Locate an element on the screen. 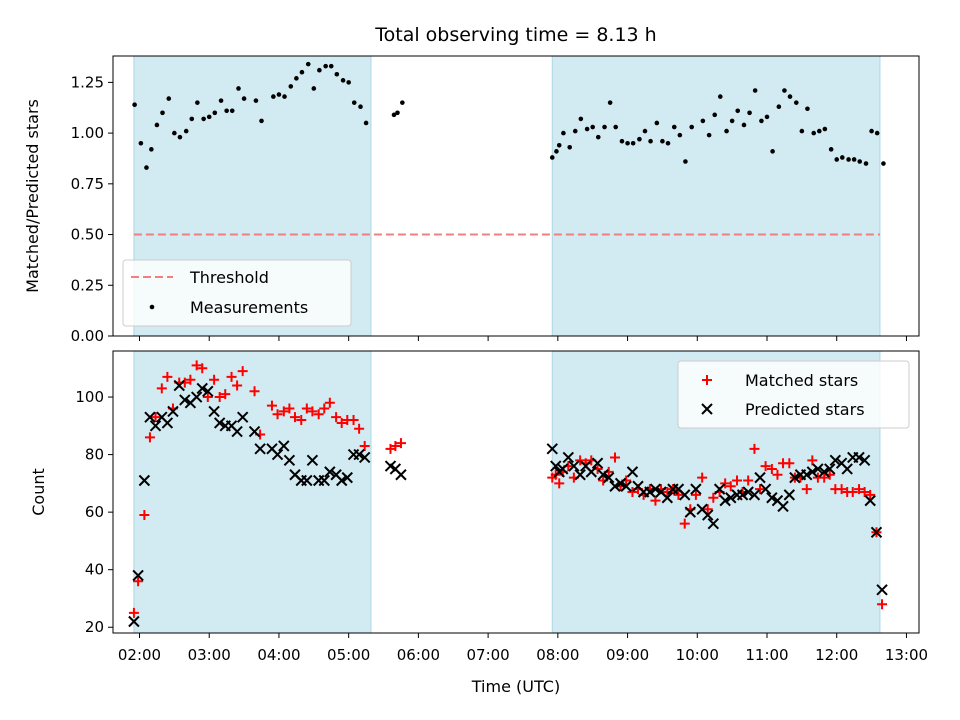 The width and height of the screenshot is (960, 720). predicted-legend-swatch is located at coordinates (707, 409).